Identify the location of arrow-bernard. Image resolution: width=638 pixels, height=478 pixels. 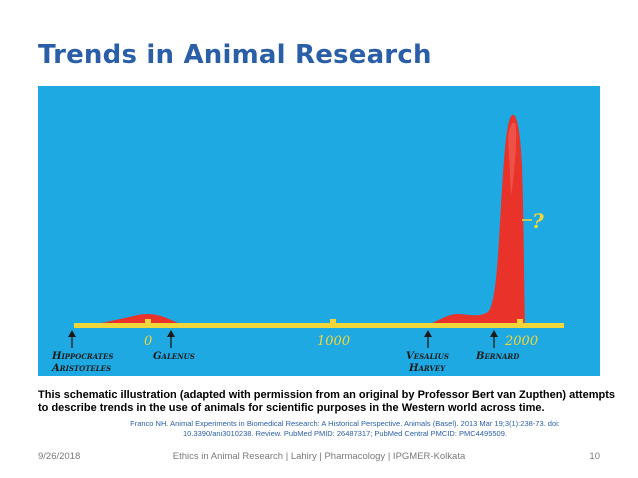
(494, 339).